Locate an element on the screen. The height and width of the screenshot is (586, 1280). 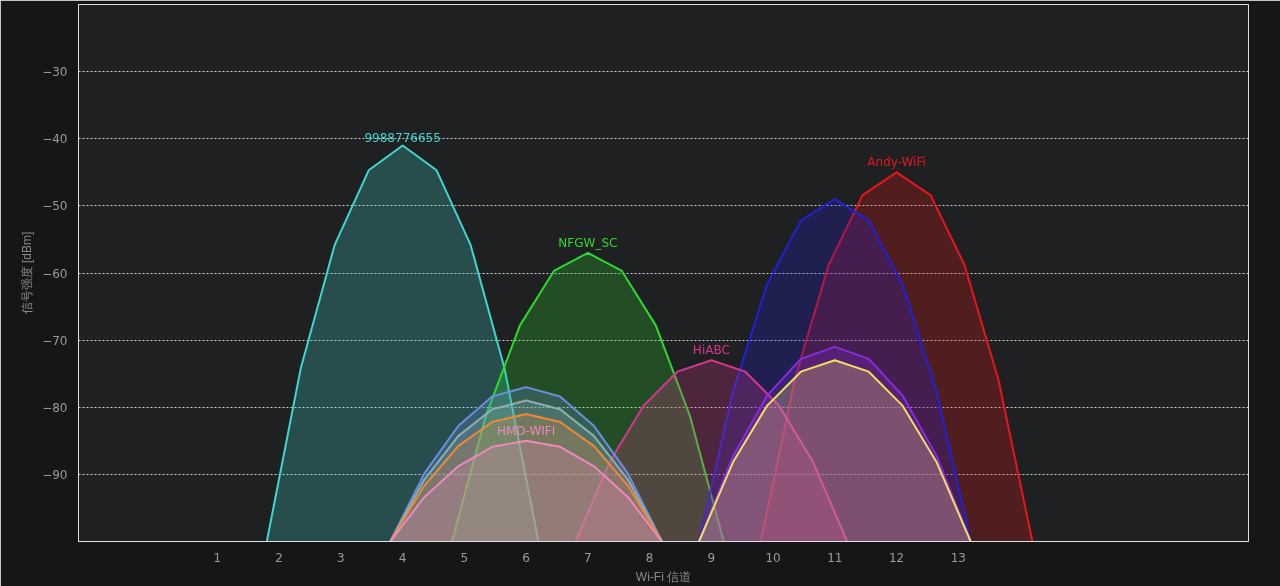
x-tick-label: 6 is located at coordinates (526, 557).